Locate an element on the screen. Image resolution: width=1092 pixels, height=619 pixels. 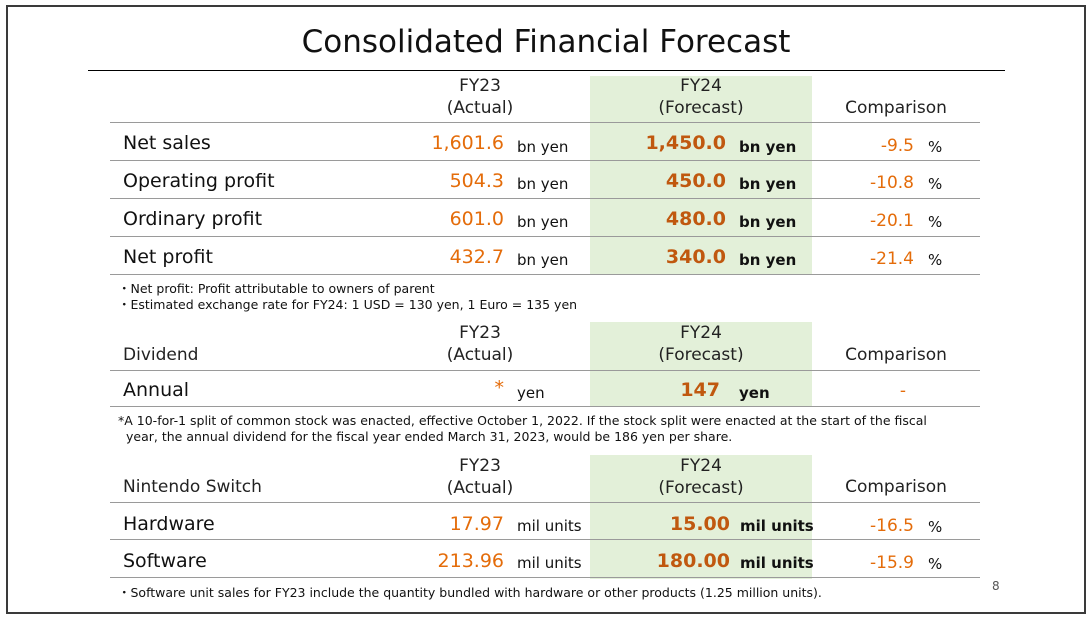
comparison-value: - is located at coordinates (902, 391).